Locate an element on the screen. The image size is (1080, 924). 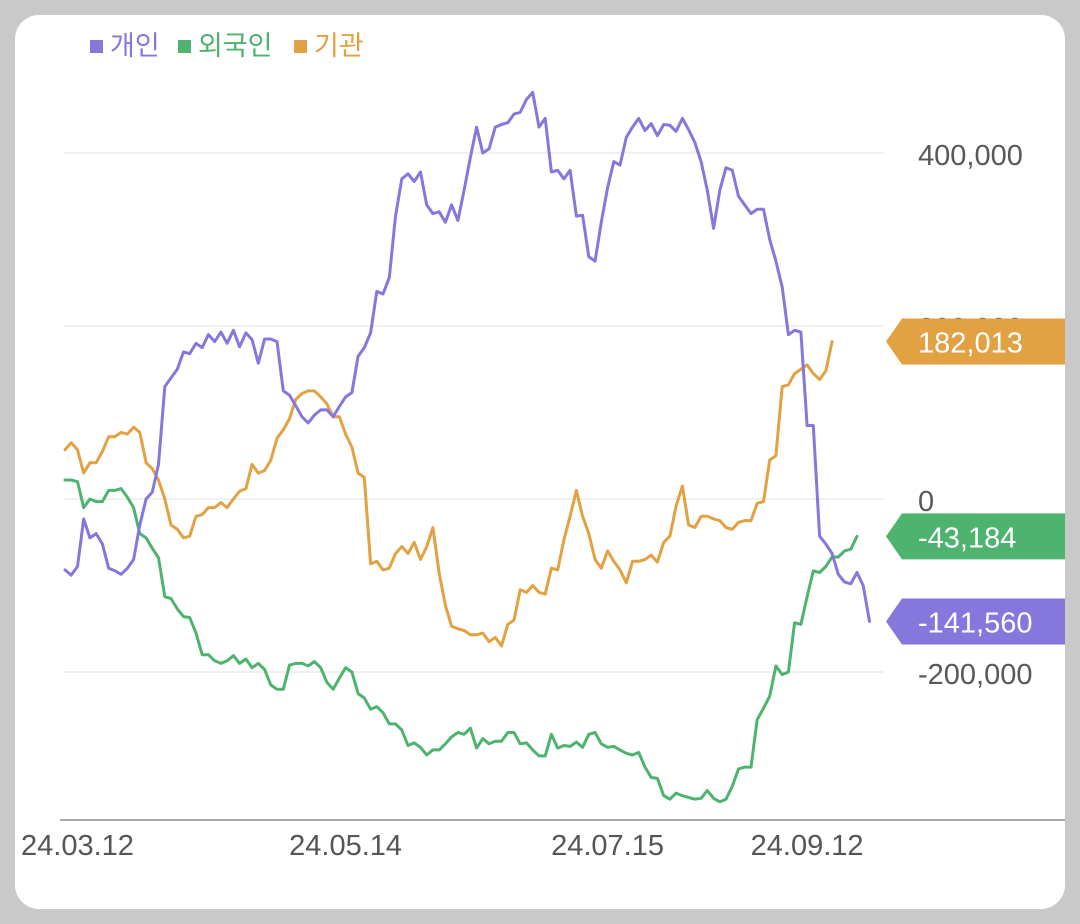
legend: 개인 외국인 기관 is located at coordinates (227, 46).